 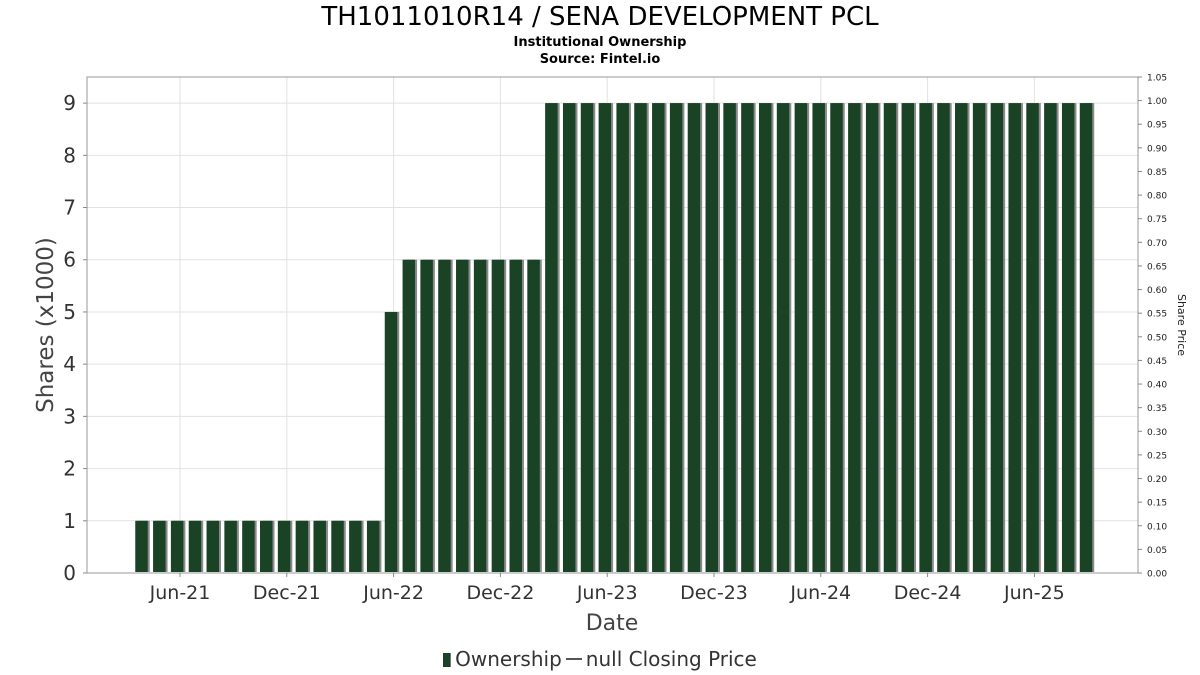 I want to click on y-tick-label: 8, so click(x=69, y=155).